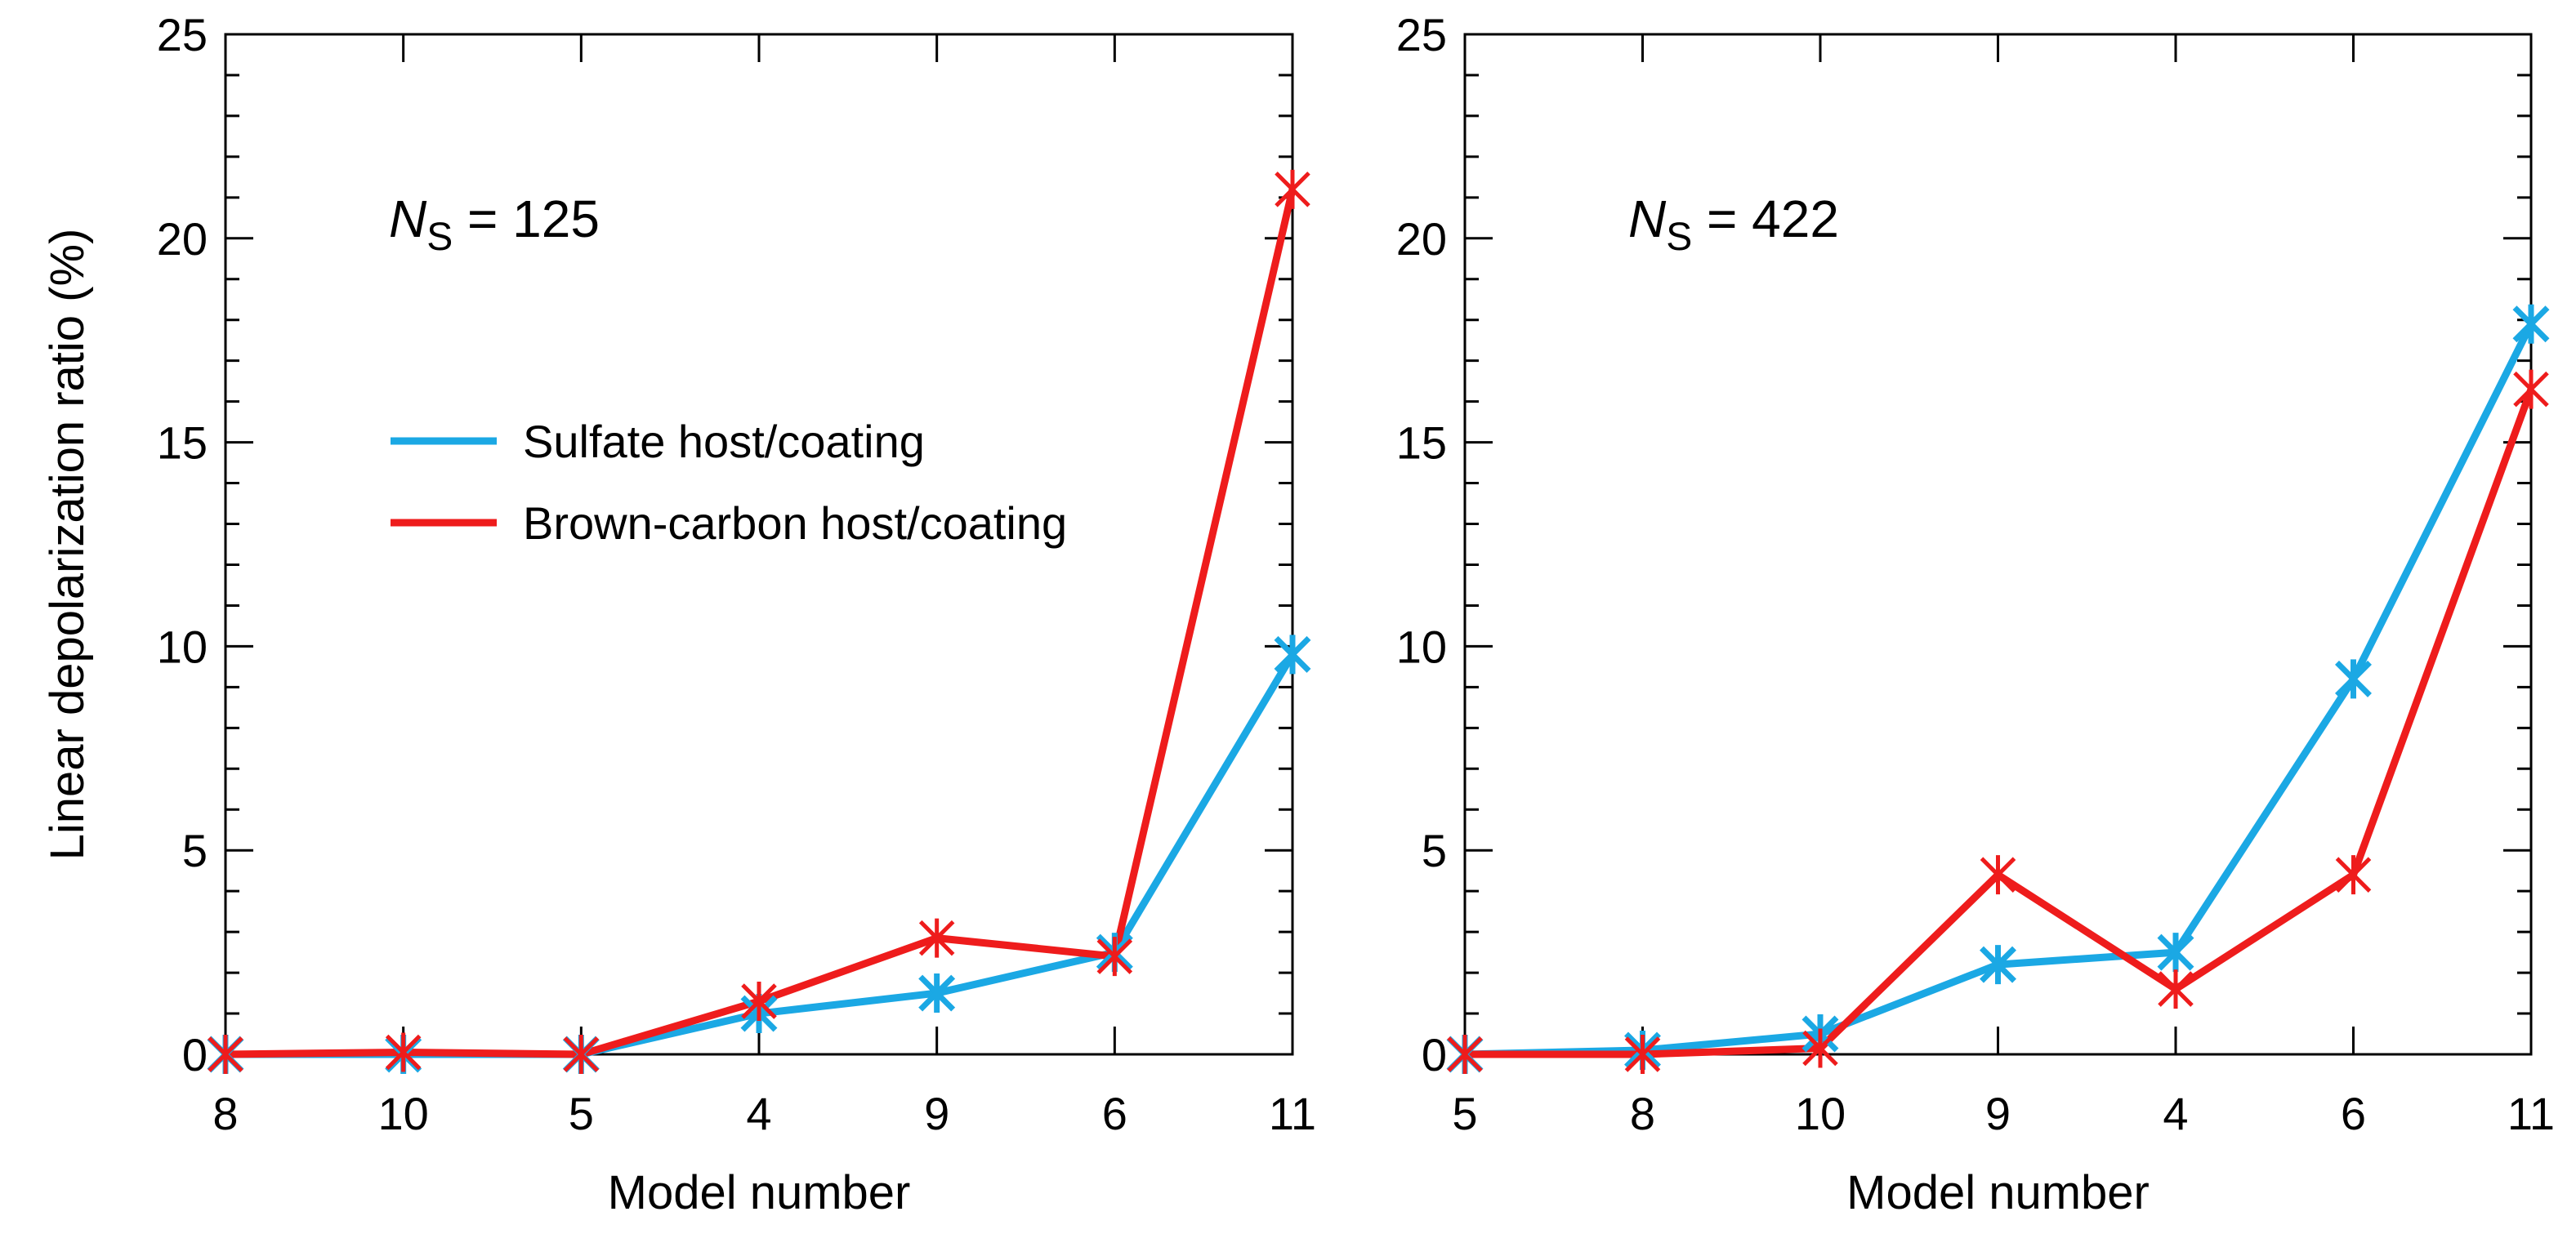 The width and height of the screenshot is (2576, 1234). I want to click on ns-annotation: NS = 125, so click(495, 224).